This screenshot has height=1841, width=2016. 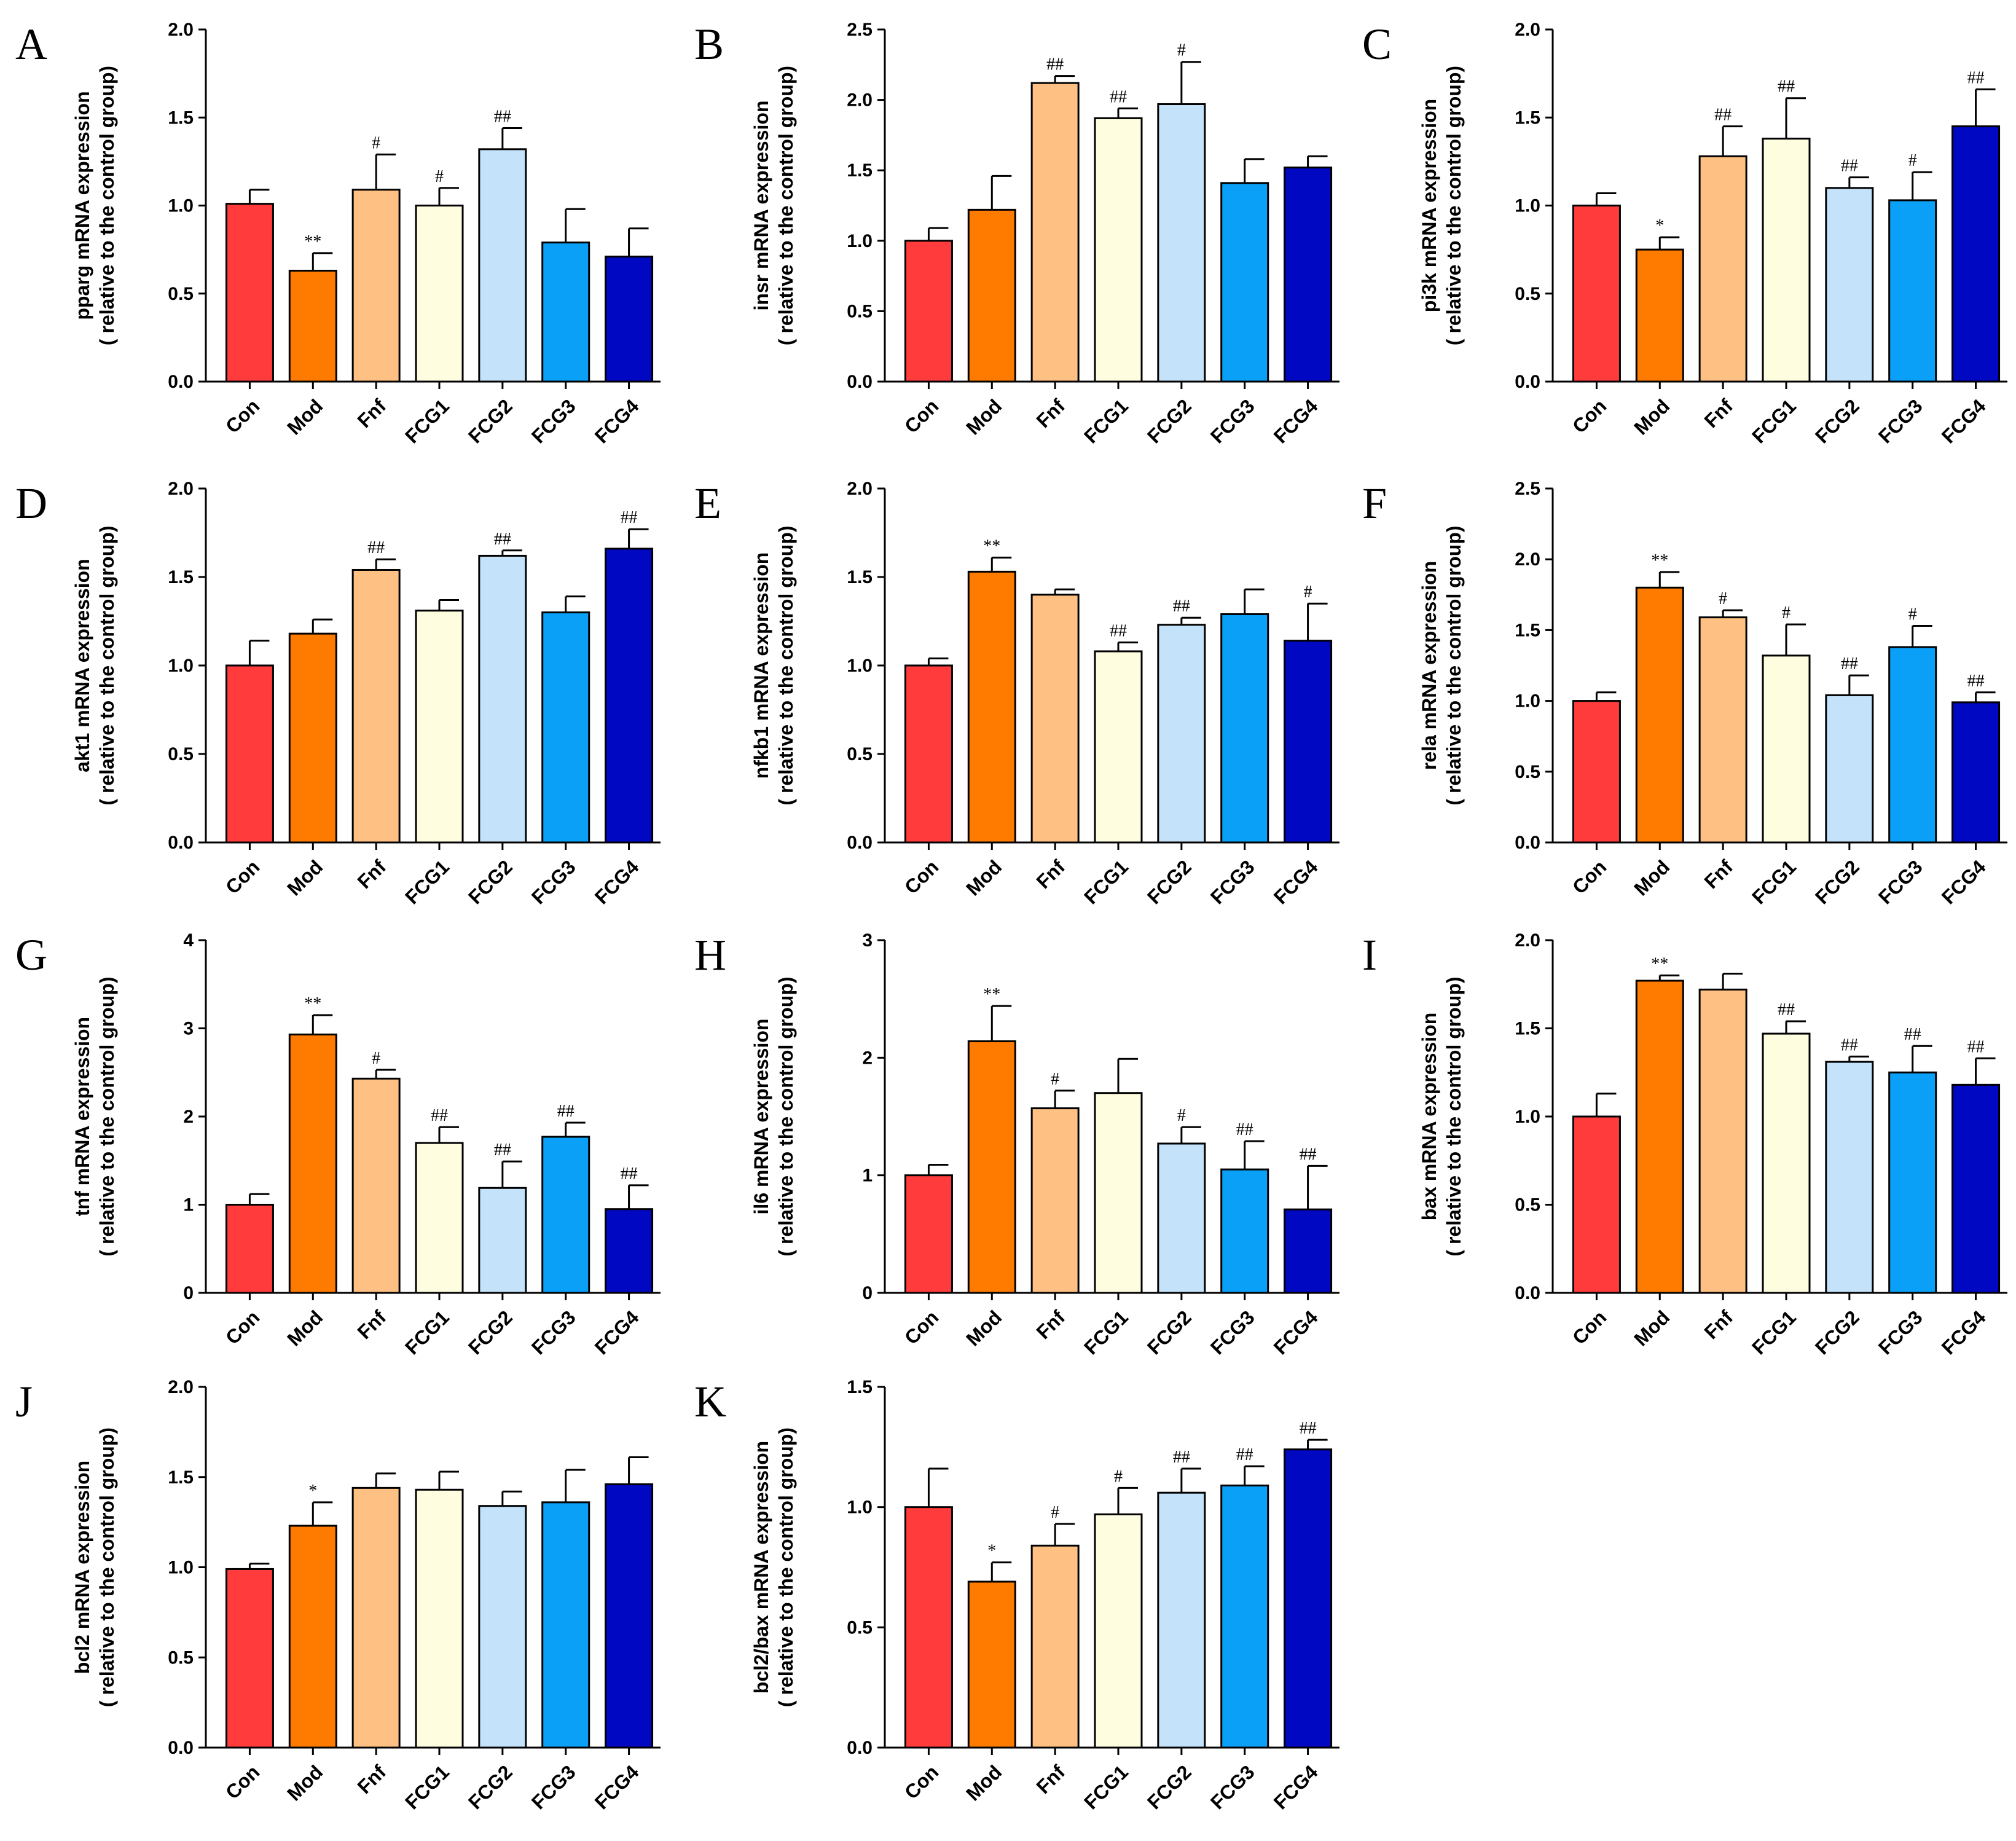 I want to click on bar-fcg1, so click(x=1786, y=749).